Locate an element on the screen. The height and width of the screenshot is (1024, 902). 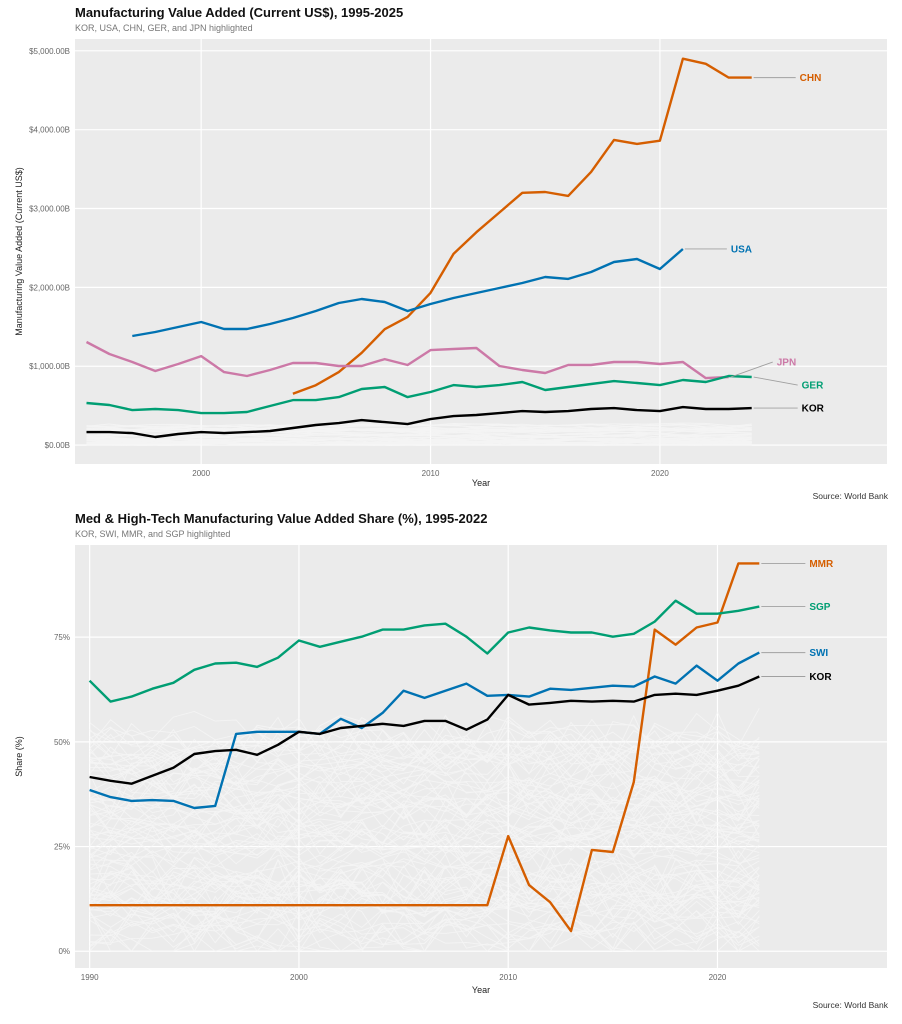
y-tick-label: $0.00B is located at coordinates (57, 445).